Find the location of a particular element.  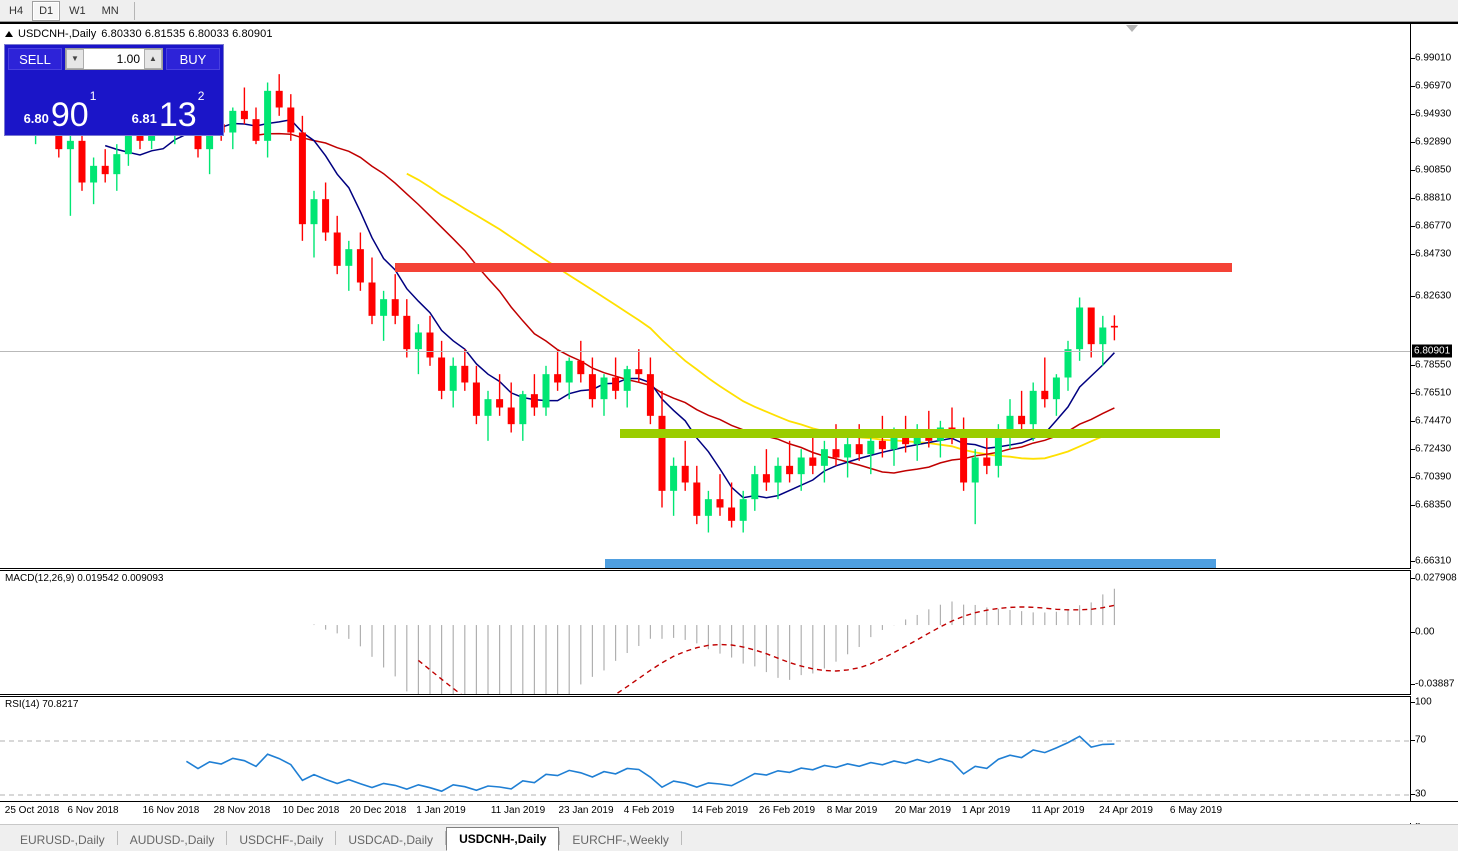

macd-scale: 0.027908 0.00 -0.03887 is located at coordinates (1434, 632).